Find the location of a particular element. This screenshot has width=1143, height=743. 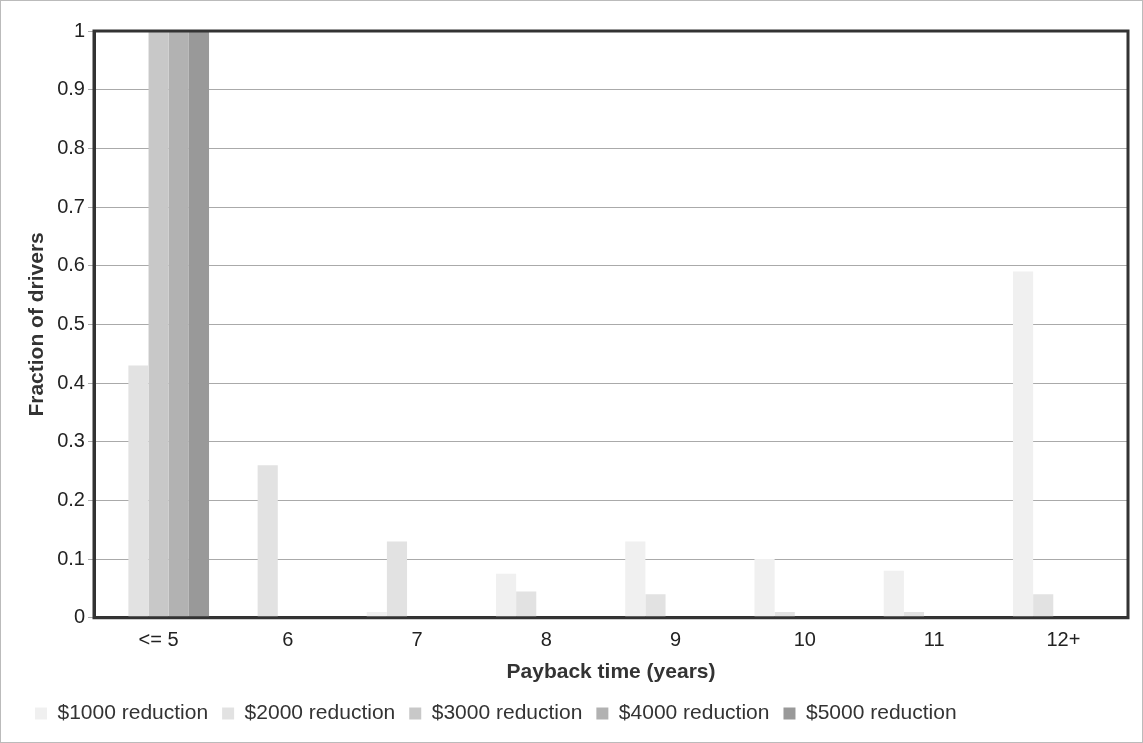

y-tick-label: 0.3 is located at coordinates (71, 440).